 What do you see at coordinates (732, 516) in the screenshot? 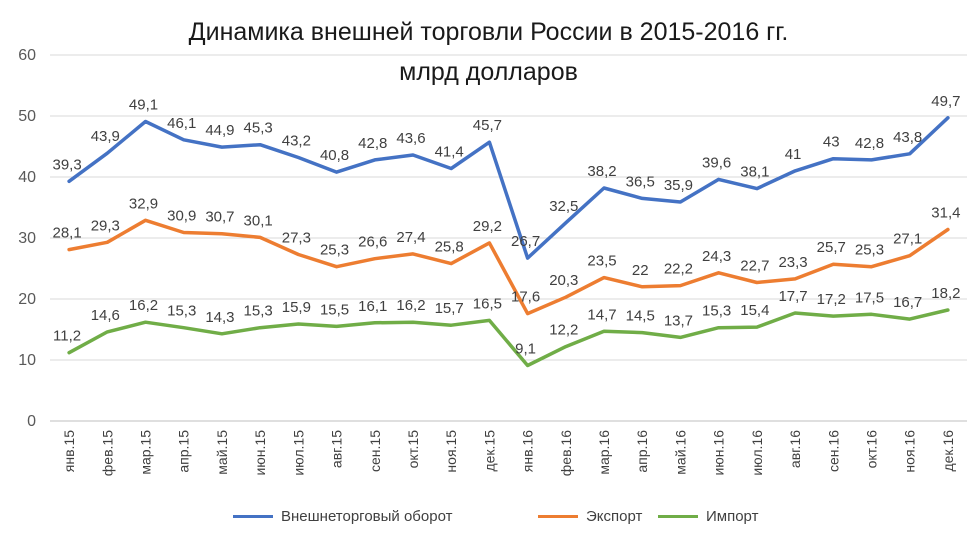
I see `legend-label-import: Импорт` at bounding box center [732, 516].